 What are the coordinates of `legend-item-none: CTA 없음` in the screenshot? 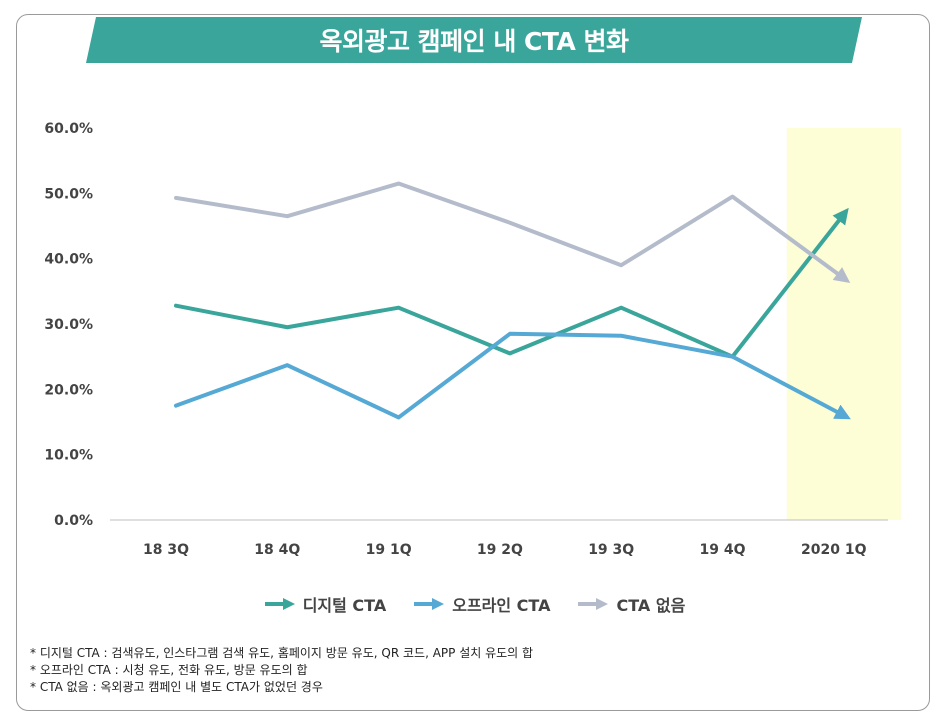 It's located at (630, 604).